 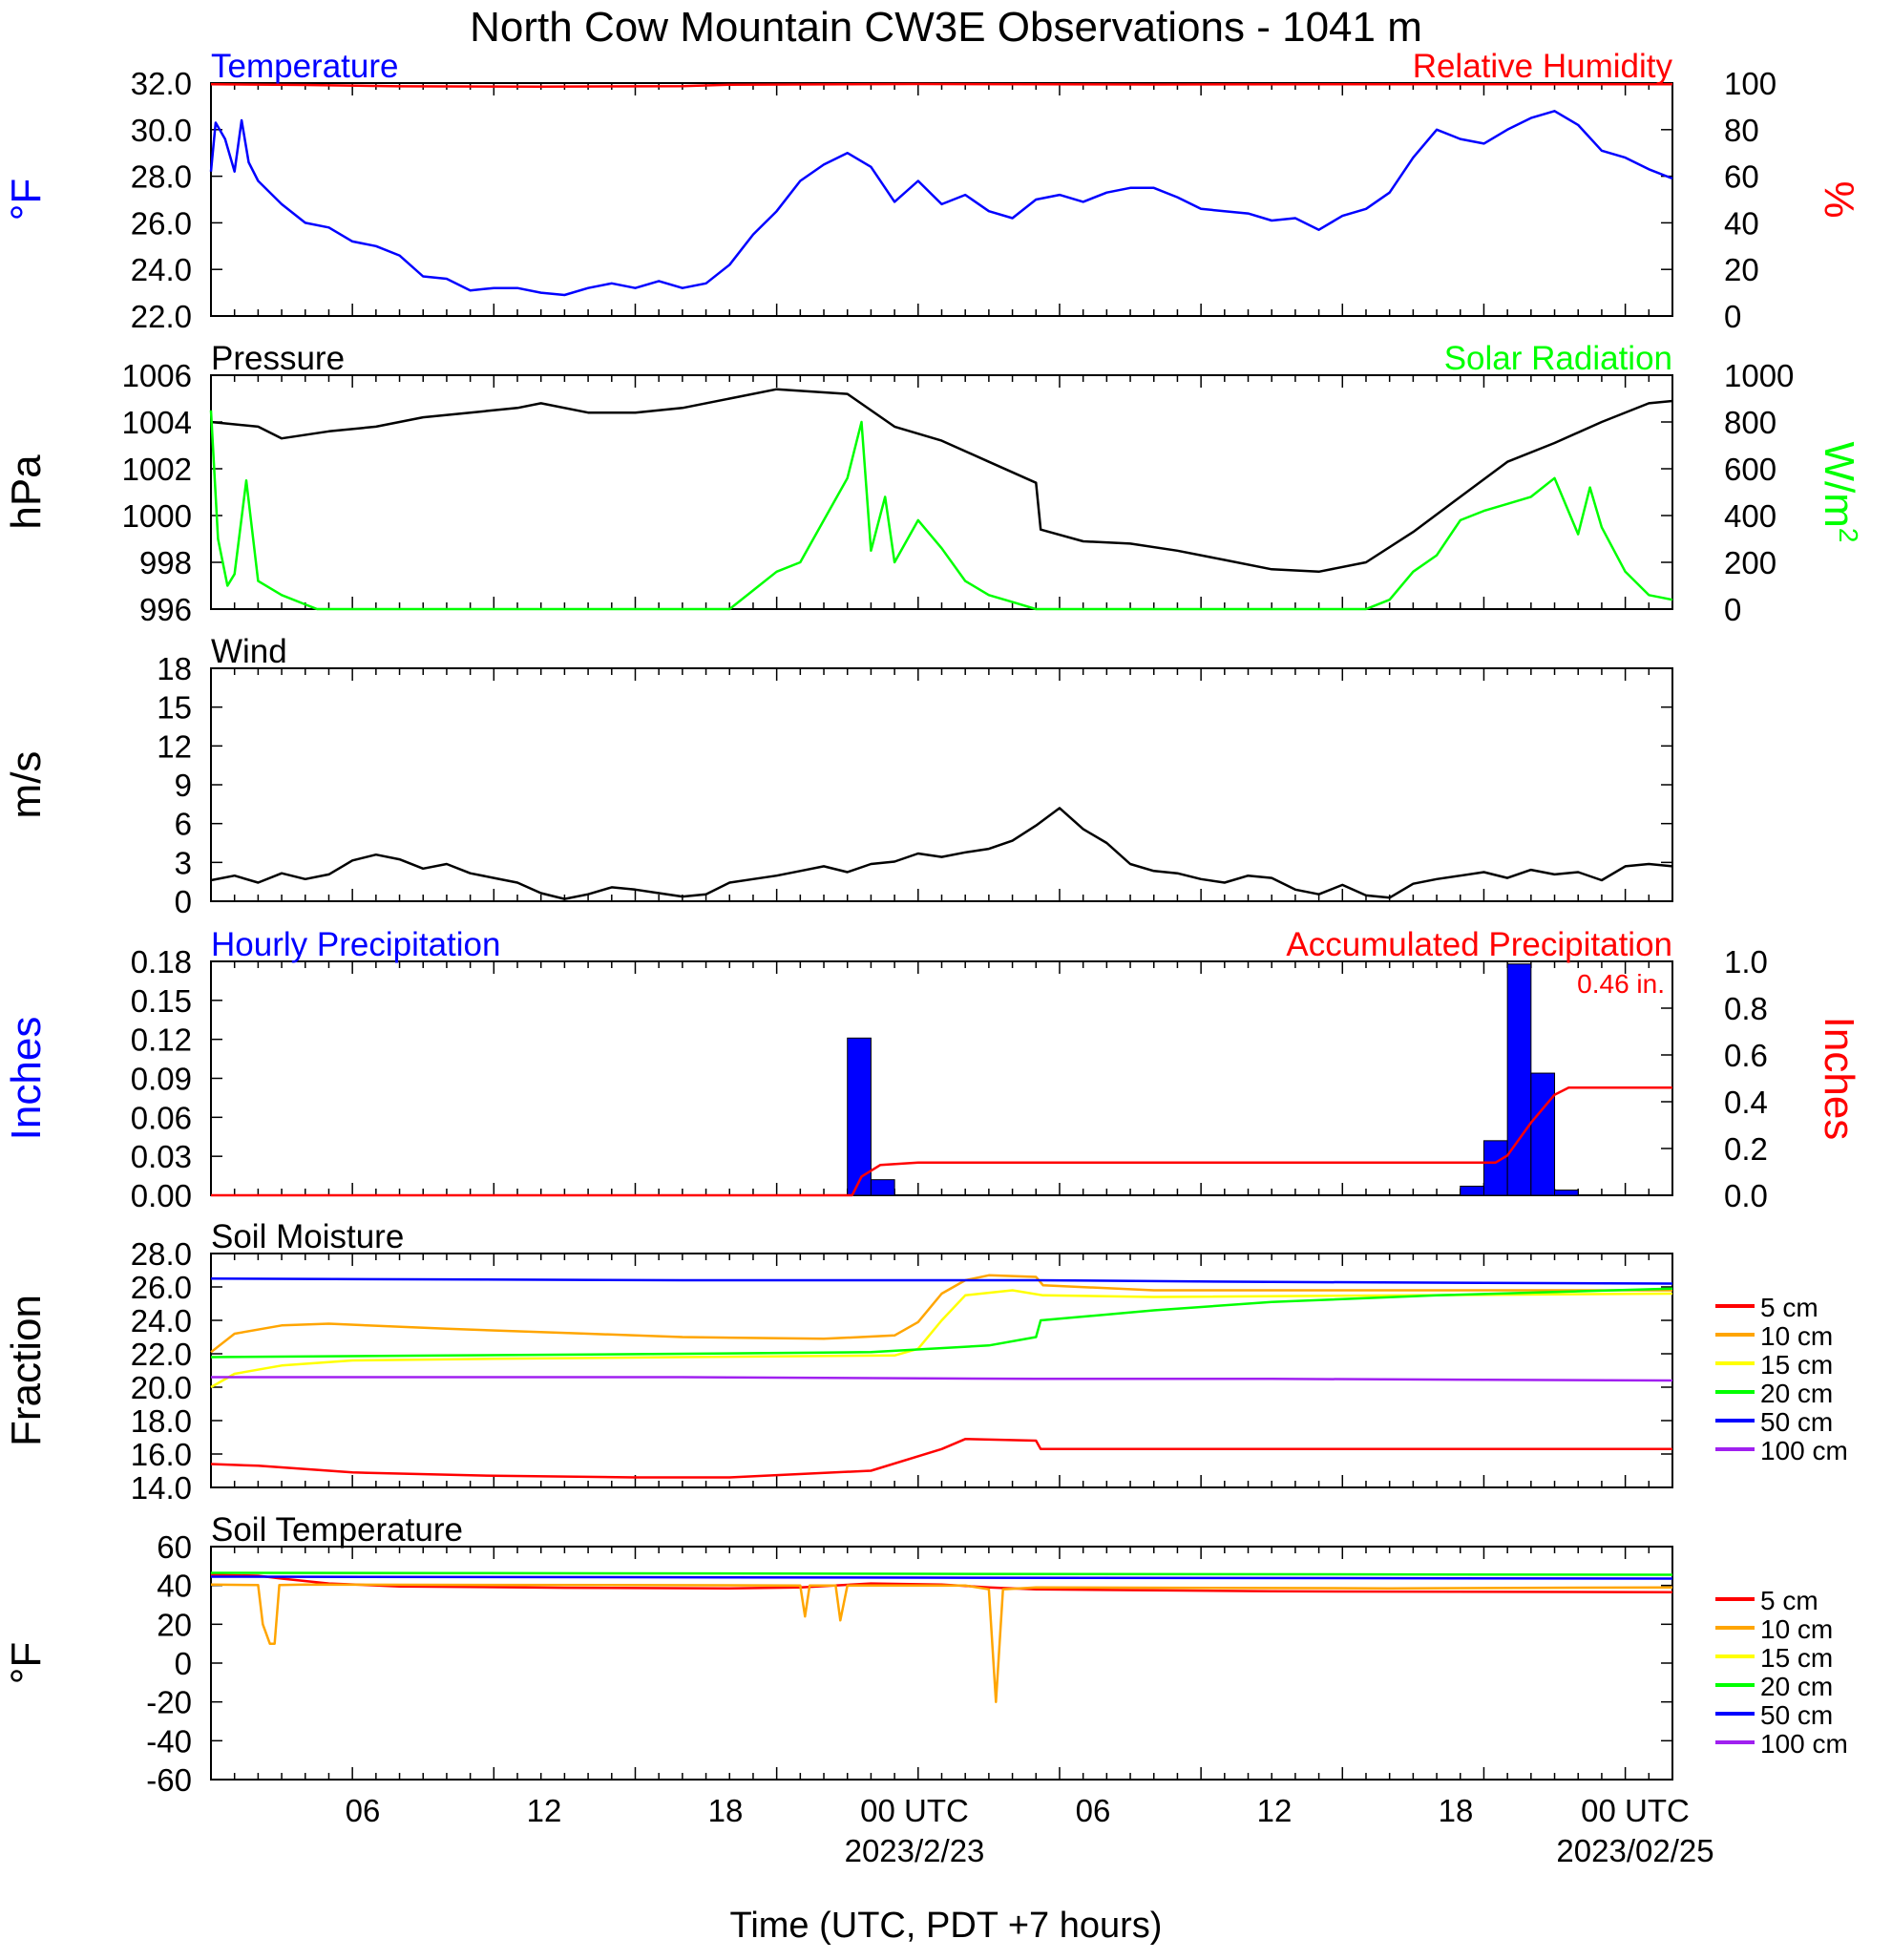 I want to click on y-tick-label-left: -60, so click(x=169, y=1780).